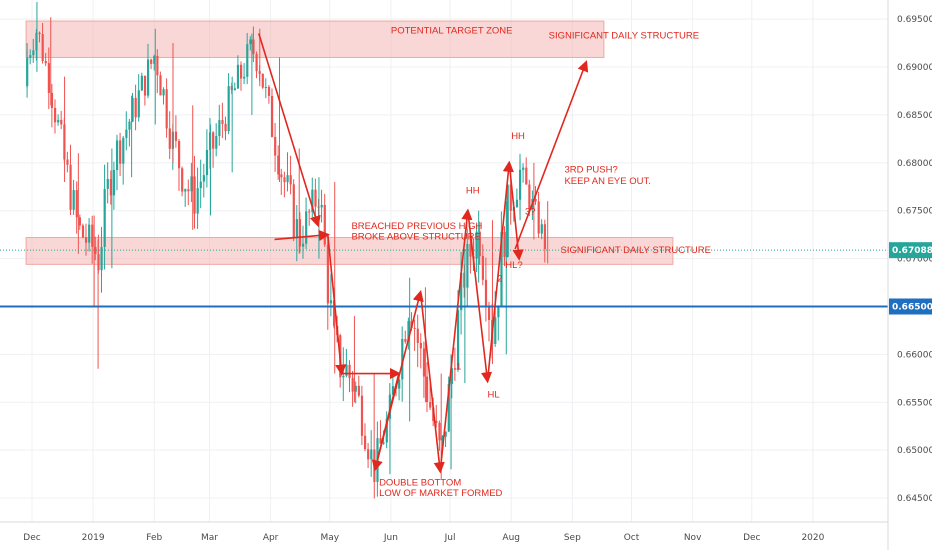 Image resolution: width=932 pixels, height=550 pixels. What do you see at coordinates (499, 279) in the screenshot?
I see `annotation-label: 2` at bounding box center [499, 279].